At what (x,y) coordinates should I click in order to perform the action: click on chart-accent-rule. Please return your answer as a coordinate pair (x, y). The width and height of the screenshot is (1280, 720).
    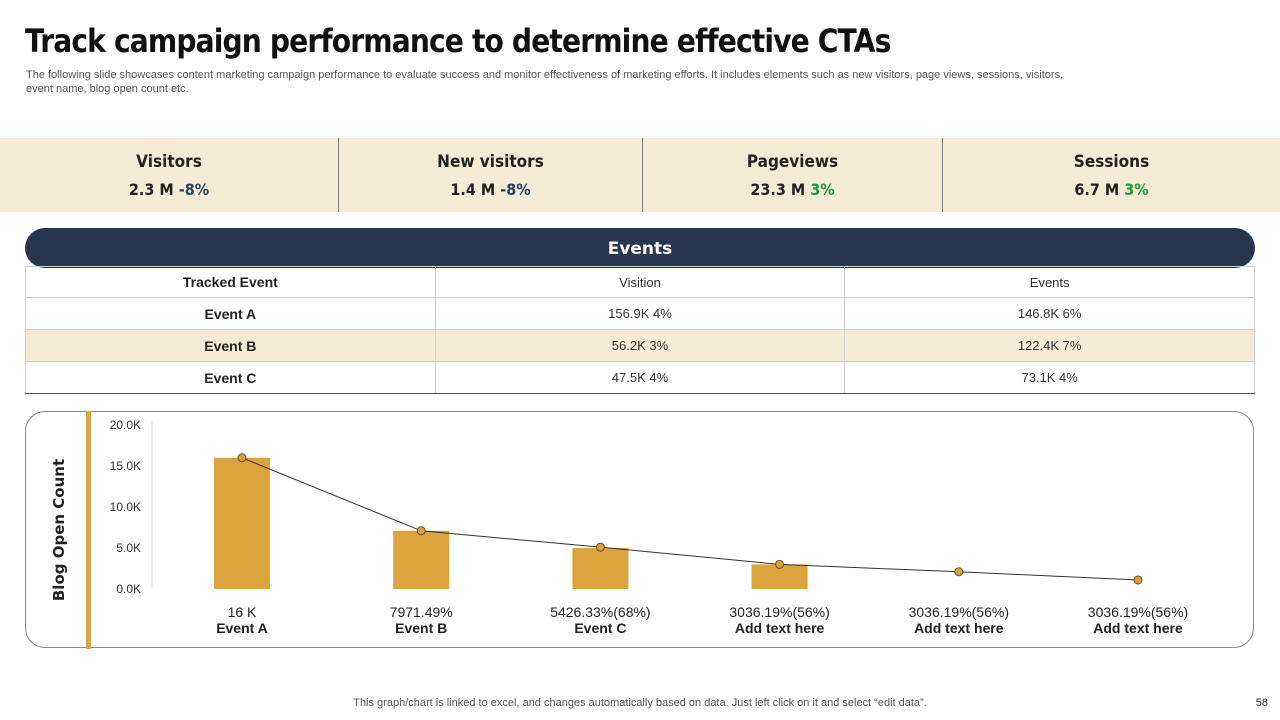
    Looking at the image, I should click on (88, 530).